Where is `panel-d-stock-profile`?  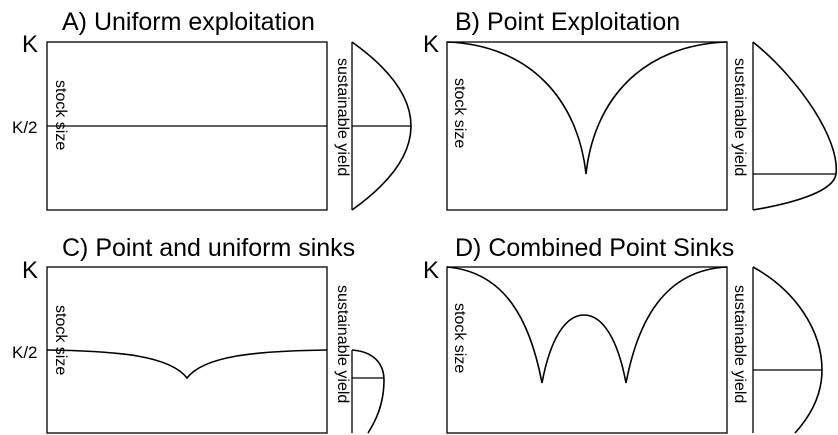
panel-d-stock-profile is located at coordinates (587, 325).